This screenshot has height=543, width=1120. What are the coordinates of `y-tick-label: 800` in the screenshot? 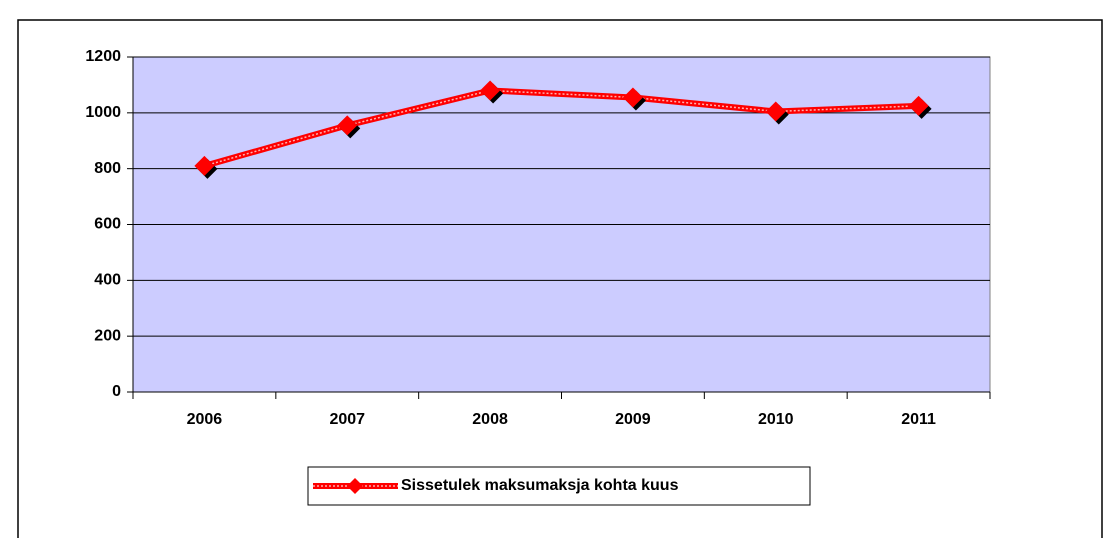 It's located at (107, 168).